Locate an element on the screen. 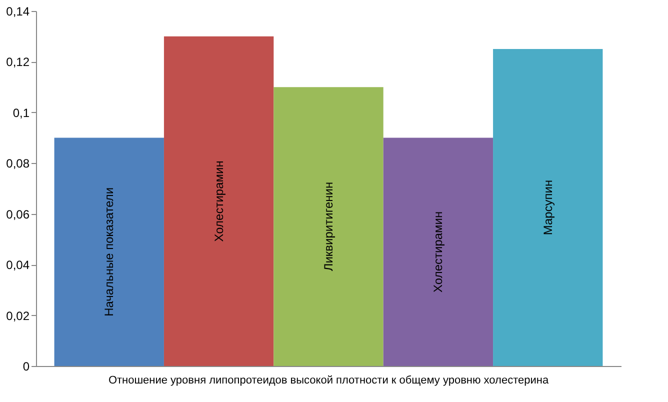 Image resolution: width=668 pixels, height=402 pixels. series-label: Марсупин is located at coordinates (547, 208).